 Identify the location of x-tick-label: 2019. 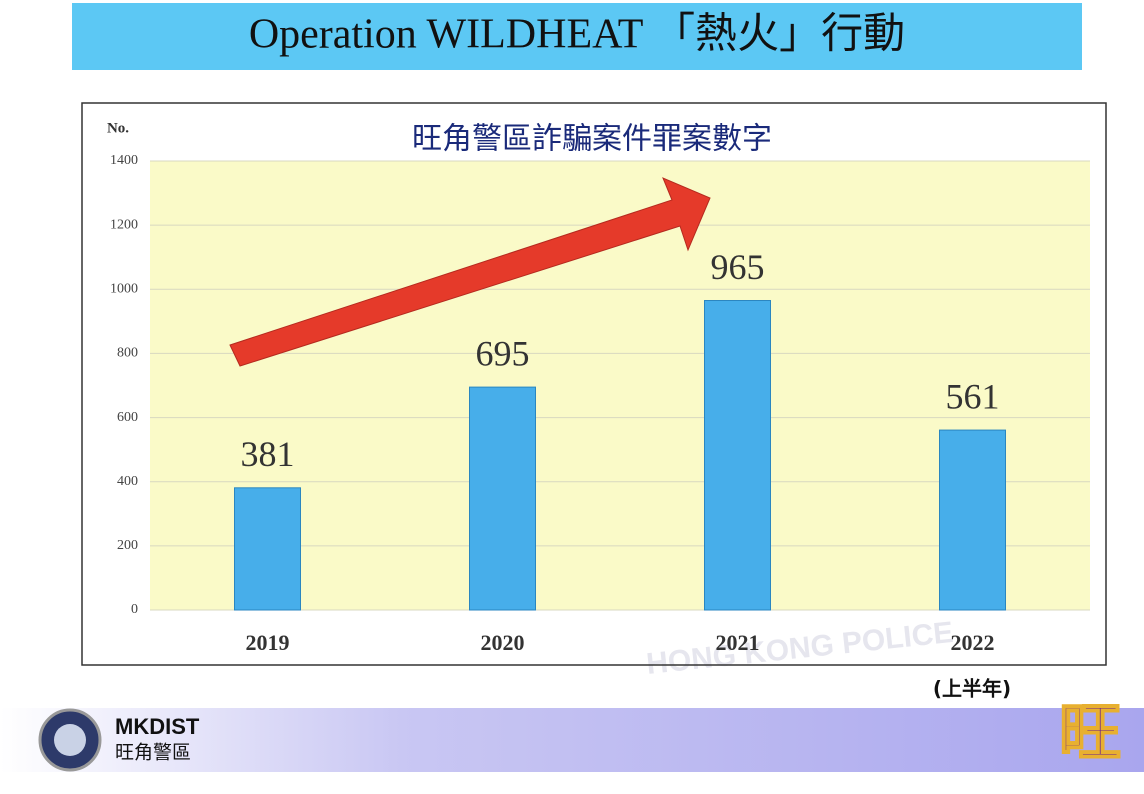
(268, 642).